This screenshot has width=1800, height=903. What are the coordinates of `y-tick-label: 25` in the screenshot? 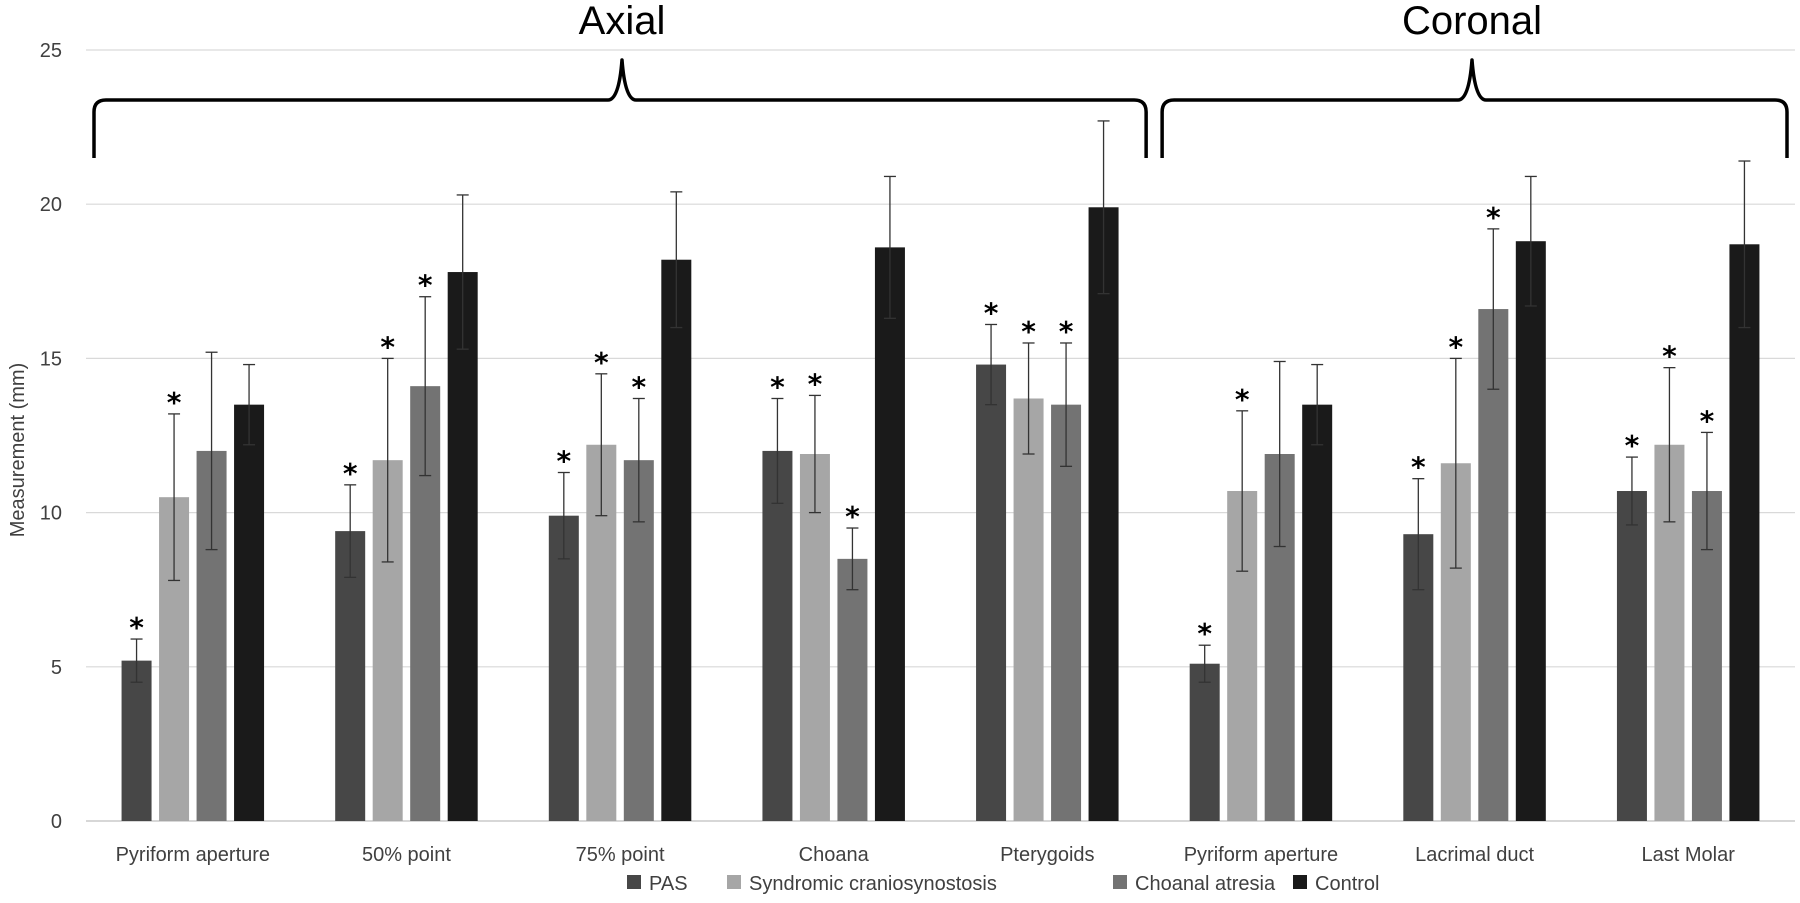 It's located at (51, 51).